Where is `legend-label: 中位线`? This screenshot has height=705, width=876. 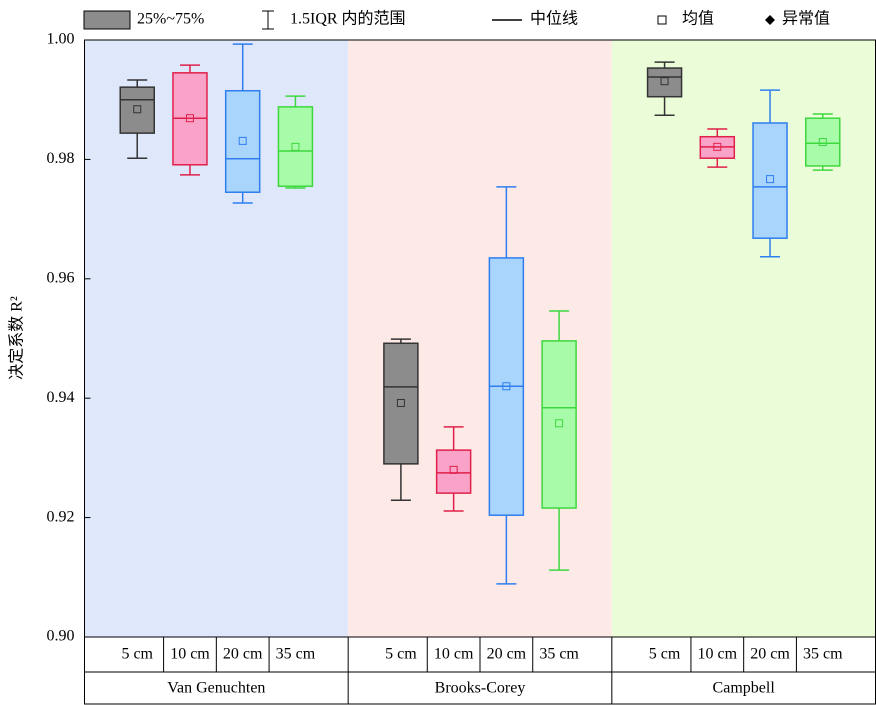
legend-label: 中位线 is located at coordinates (554, 19).